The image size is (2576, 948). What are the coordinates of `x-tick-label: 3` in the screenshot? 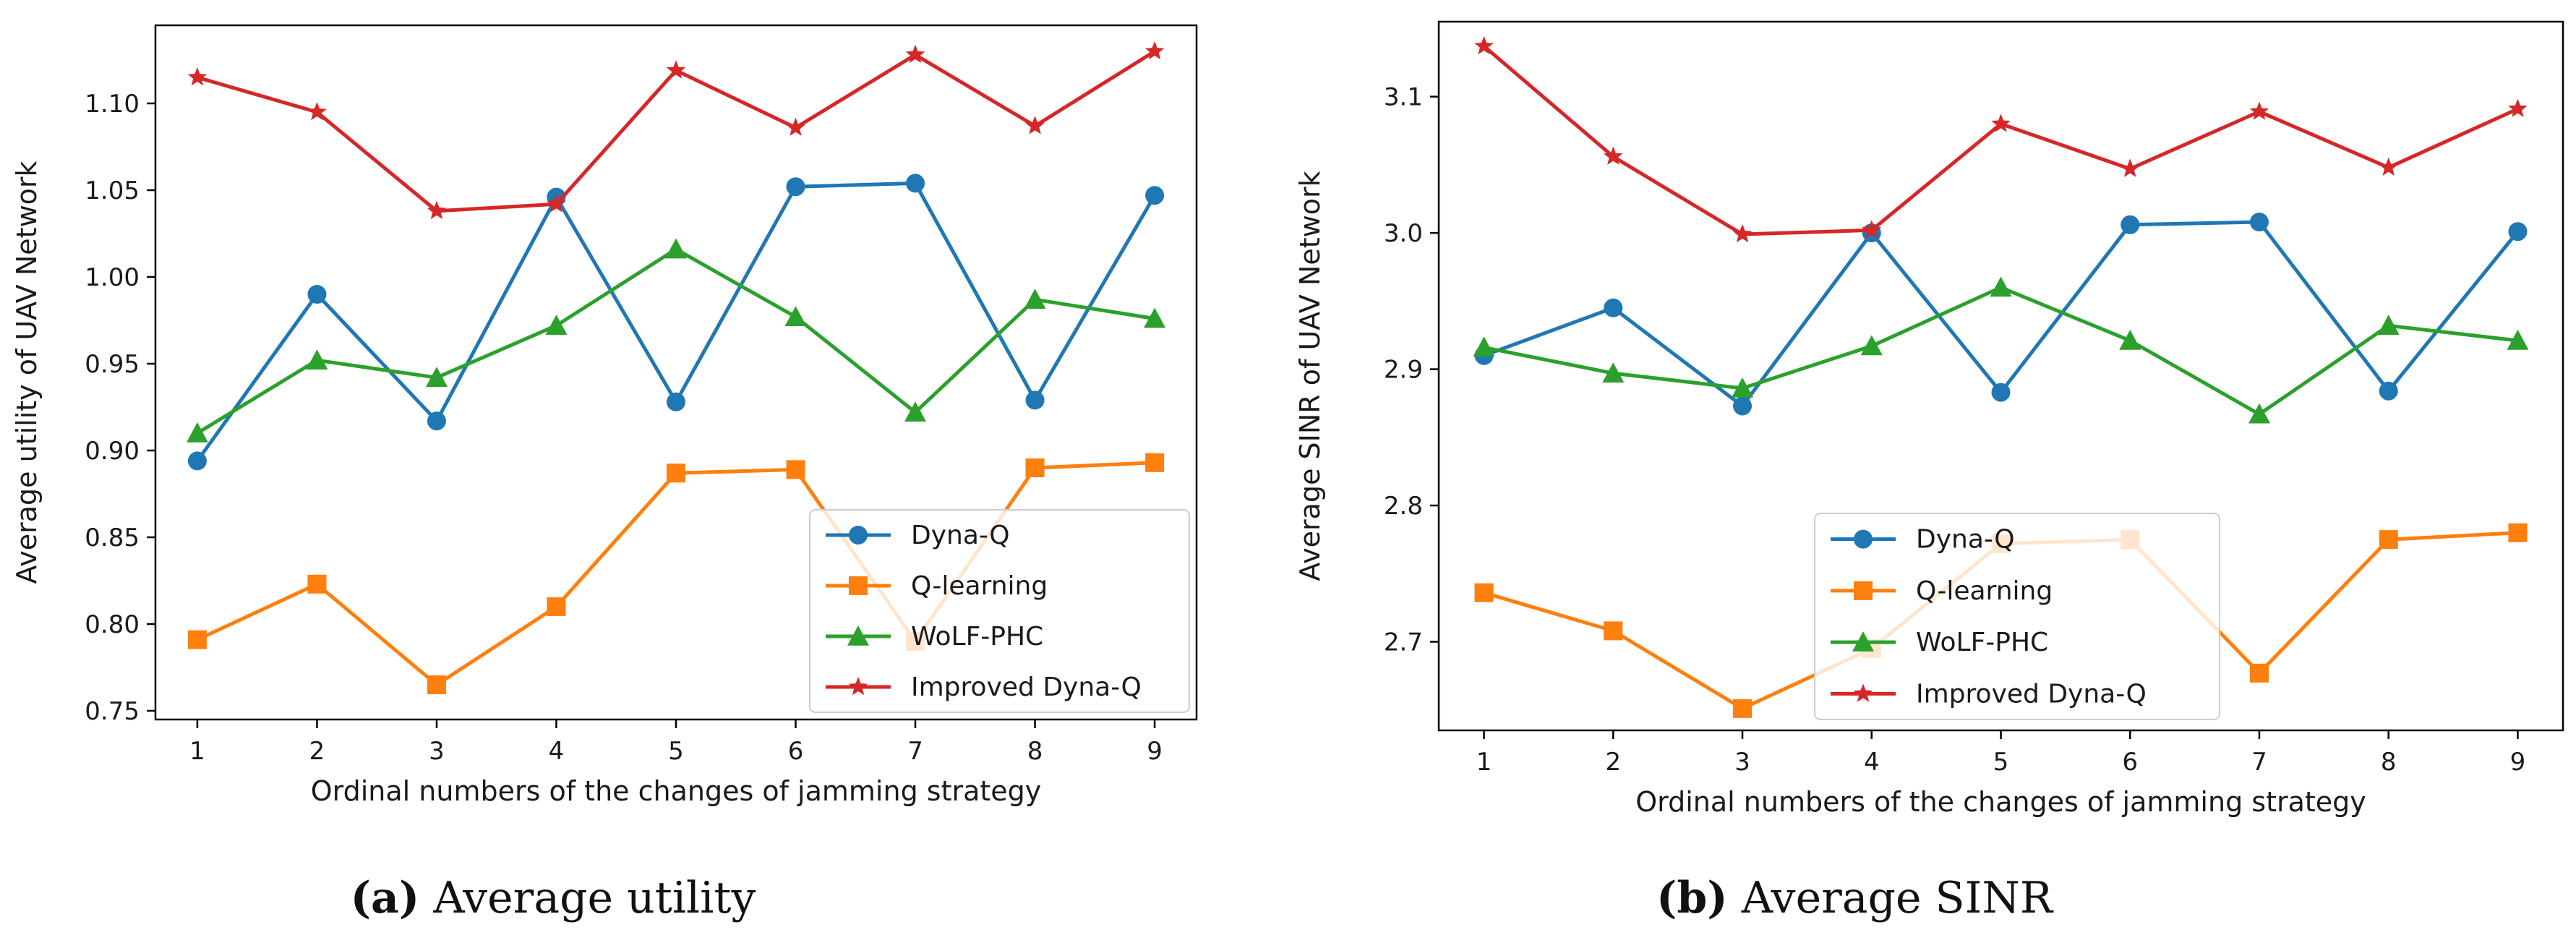 It's located at (437, 751).